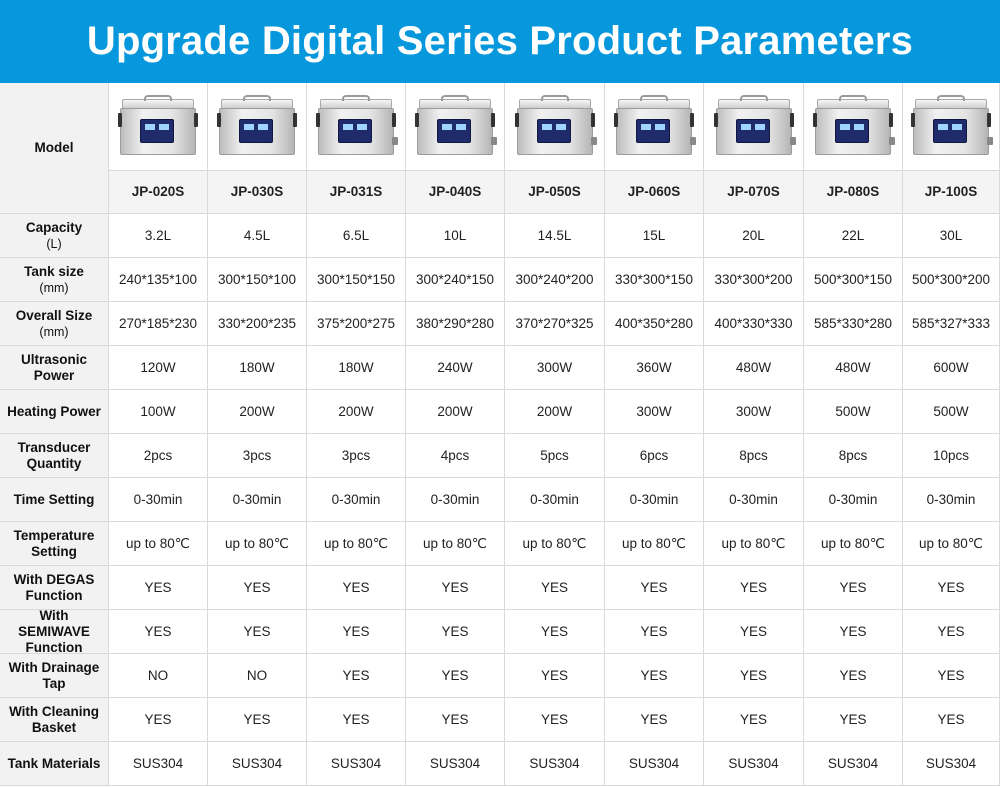  What do you see at coordinates (257, 368) in the screenshot?
I see `table-cell: 180W` at bounding box center [257, 368].